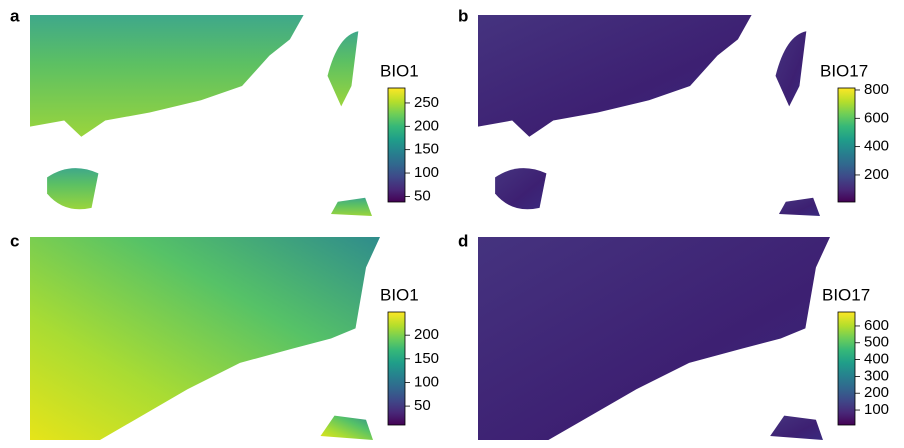 The width and height of the screenshot is (904, 448). What do you see at coordinates (876, 375) in the screenshot?
I see `colorbar-tick-label: 300` at bounding box center [876, 375].